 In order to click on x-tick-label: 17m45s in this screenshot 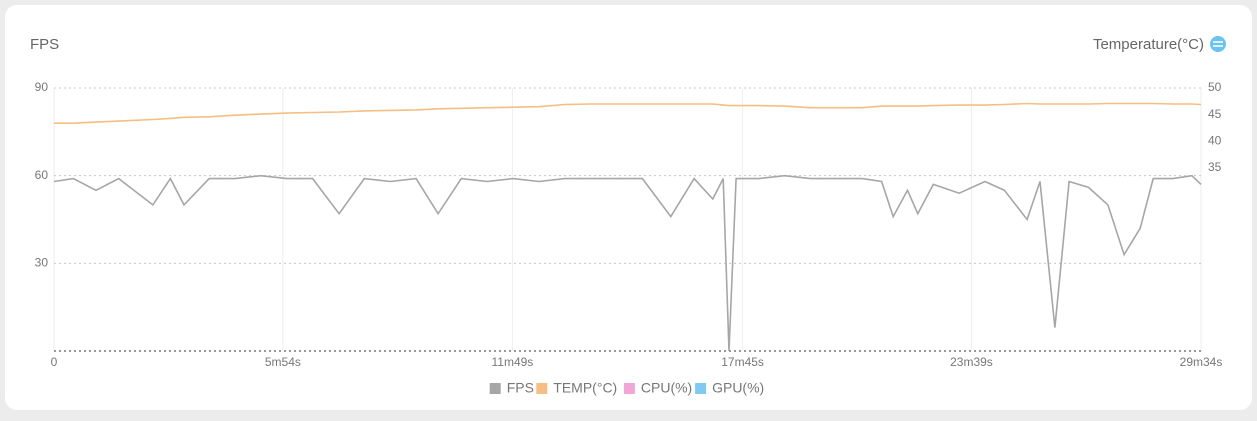, I will do `click(742, 362)`.